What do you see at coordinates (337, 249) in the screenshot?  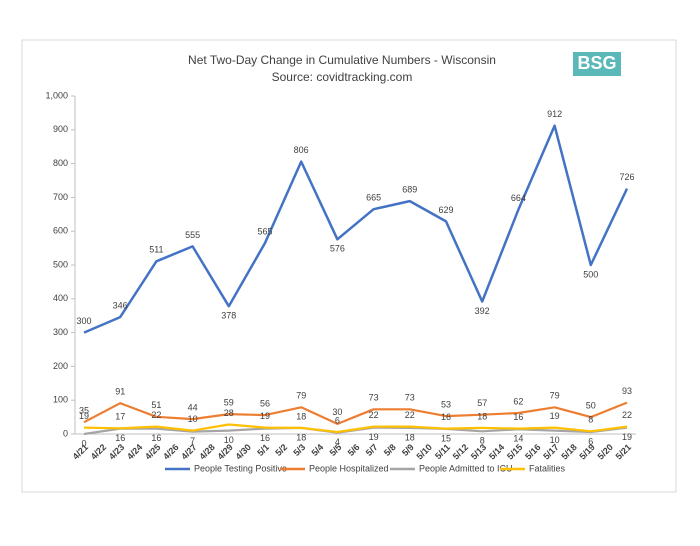 I see `data-label: 576` at bounding box center [337, 249].